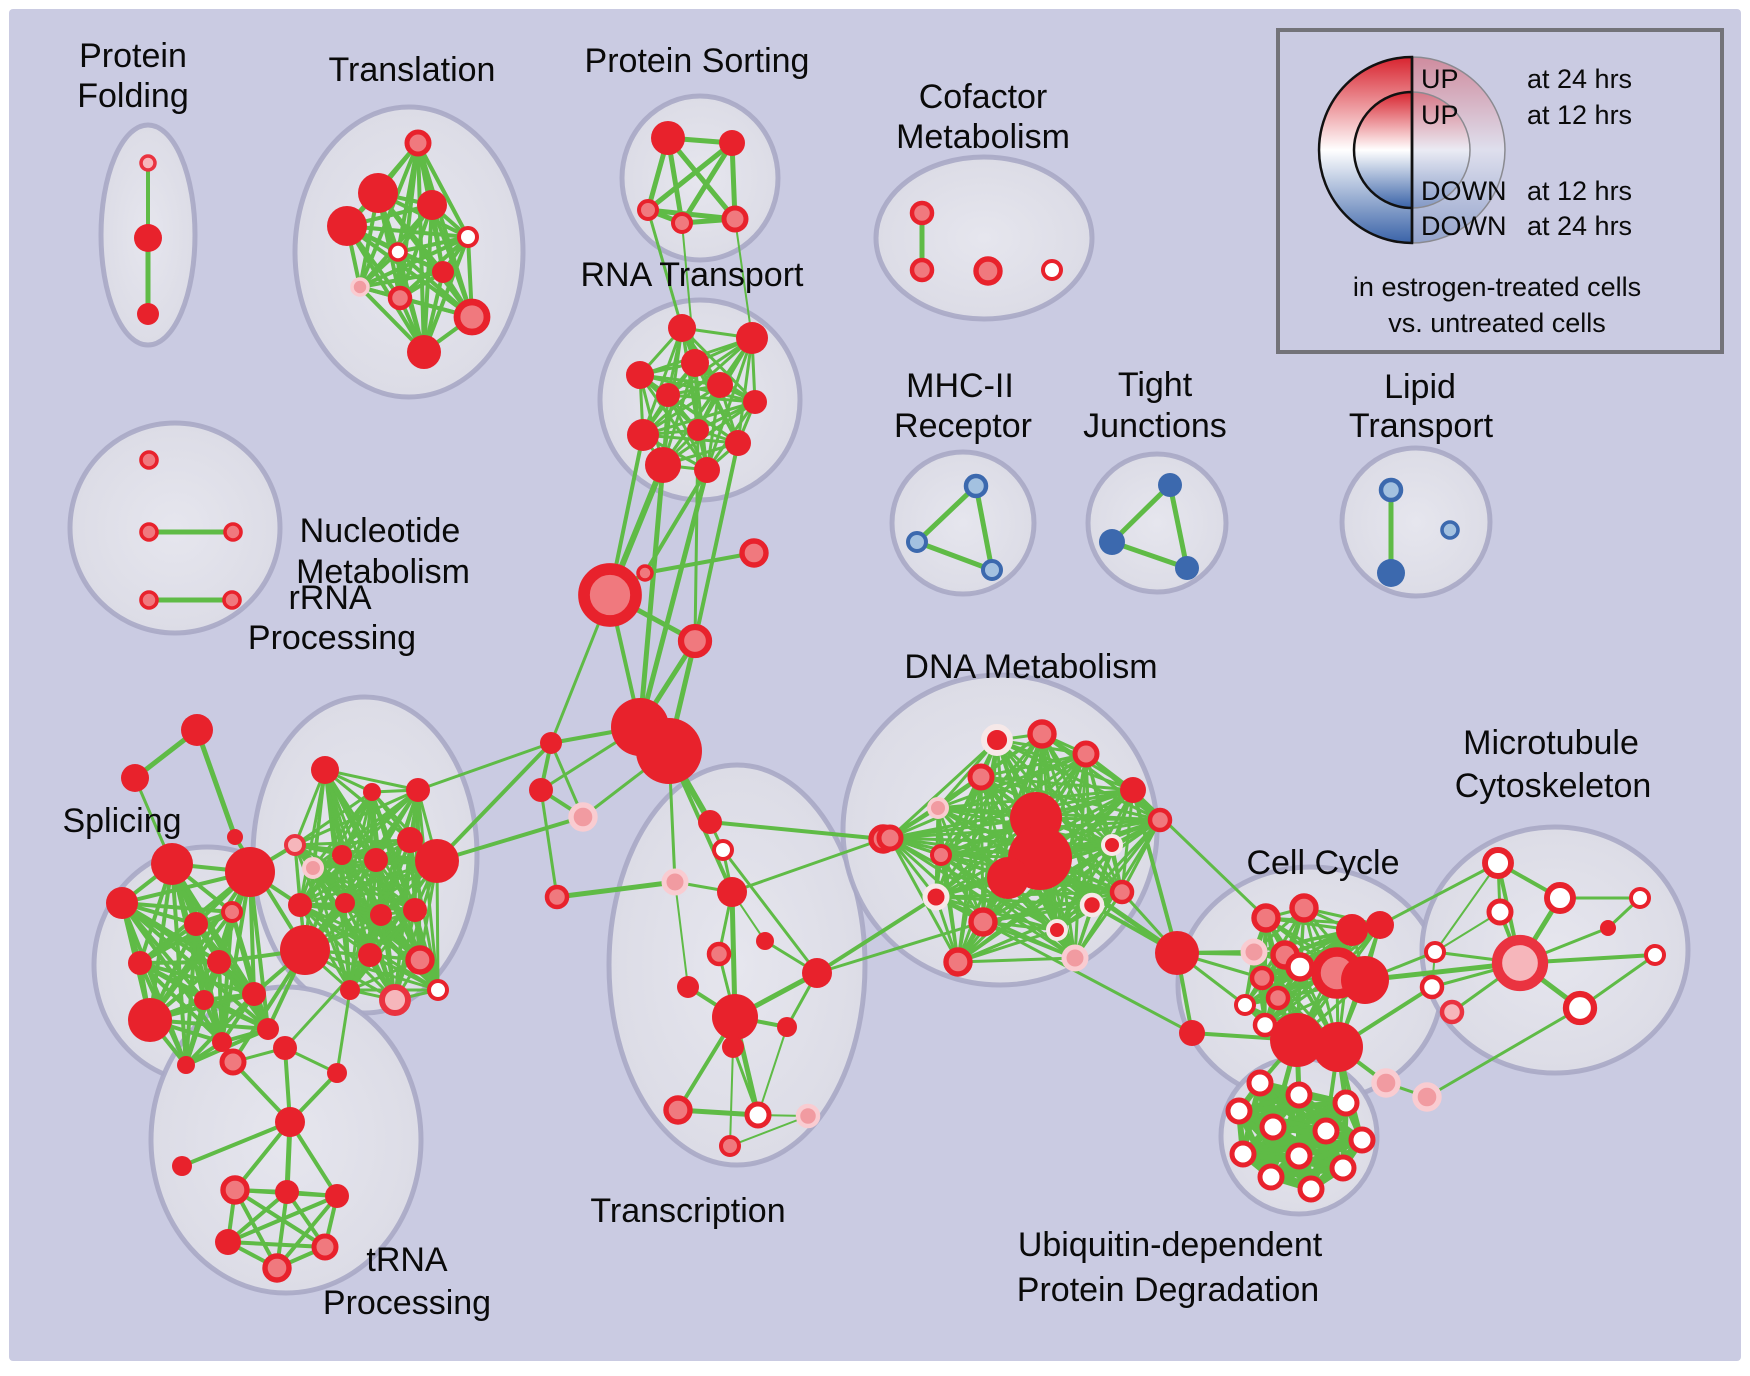 Image resolution: width=1750 pixels, height=1376 pixels. What do you see at coordinates (693, 275) in the screenshot?
I see `cluster-label-rna-transport: RNA Transport` at bounding box center [693, 275].